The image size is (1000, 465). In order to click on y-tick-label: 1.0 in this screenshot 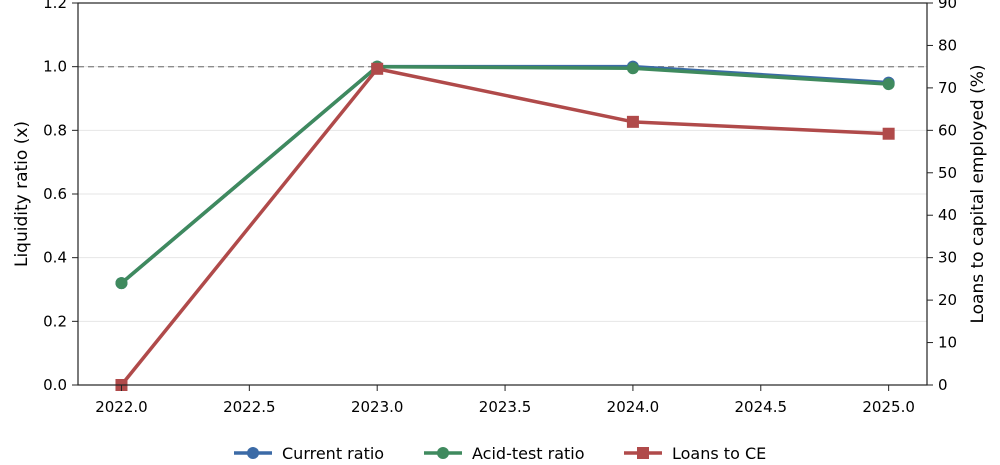, I will do `click(55, 67)`.